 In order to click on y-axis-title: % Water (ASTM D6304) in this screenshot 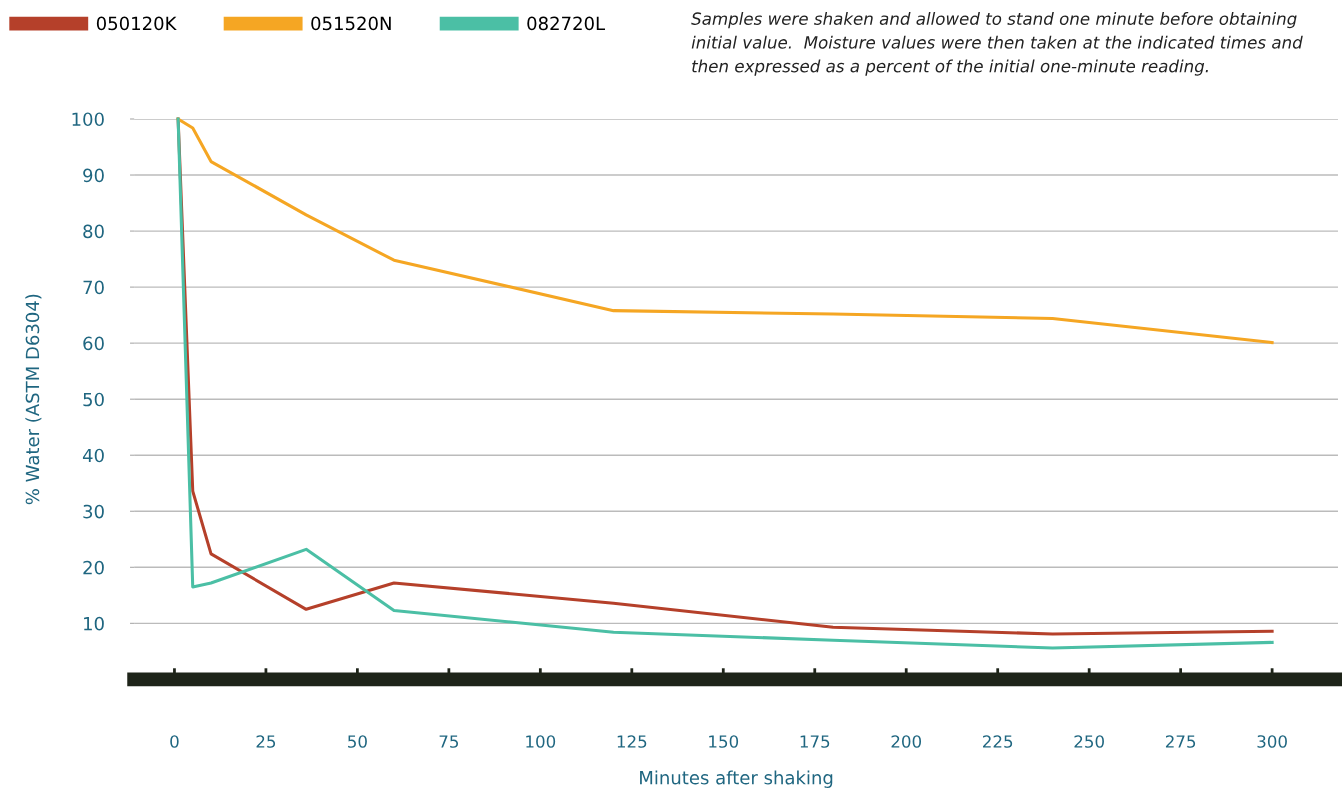, I will do `click(33, 399)`.